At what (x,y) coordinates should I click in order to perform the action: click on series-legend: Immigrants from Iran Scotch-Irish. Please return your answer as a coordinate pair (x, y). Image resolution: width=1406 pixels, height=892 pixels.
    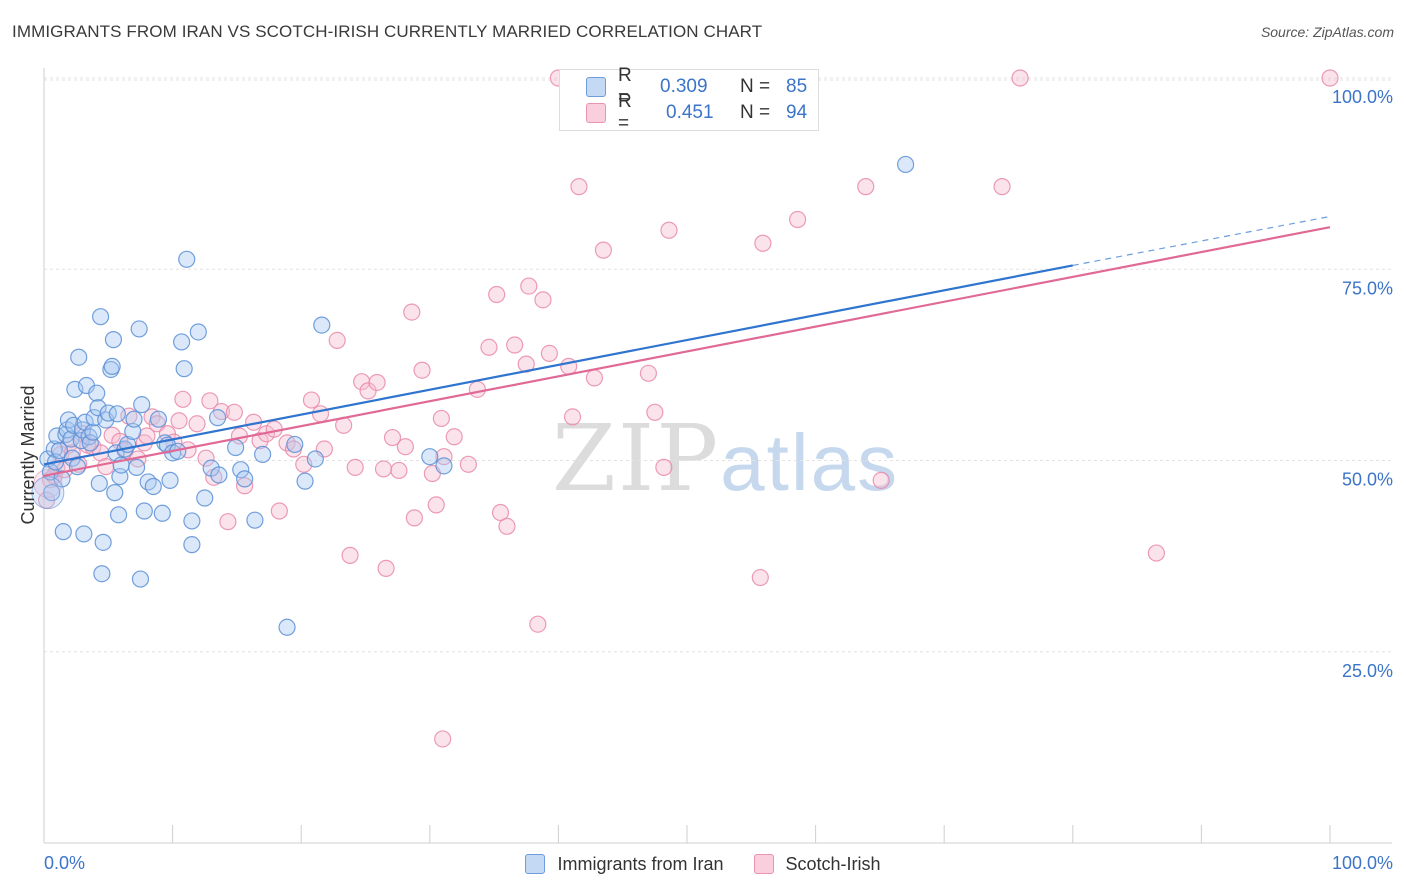
    Looking at the image, I should click on (703, 864).